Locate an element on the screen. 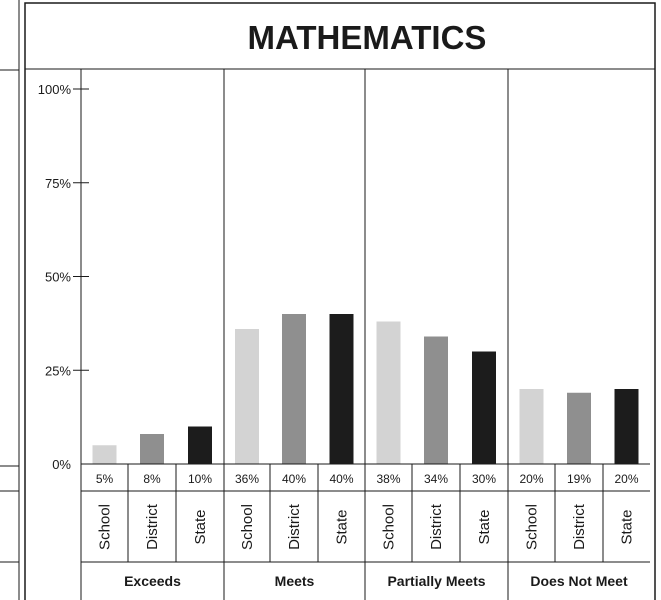 Image resolution: width=661 pixels, height=600 pixels. y-tick-label: 100% is located at coordinates (55, 89).